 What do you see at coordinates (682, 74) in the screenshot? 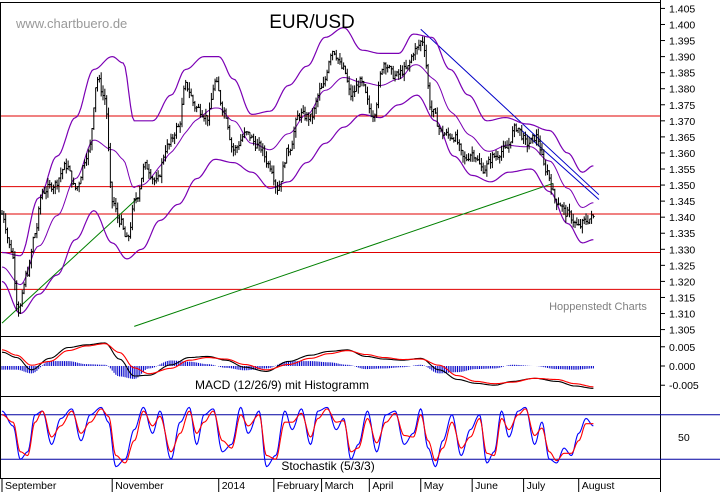
I see `price-tick-label: 1.385` at bounding box center [682, 74].